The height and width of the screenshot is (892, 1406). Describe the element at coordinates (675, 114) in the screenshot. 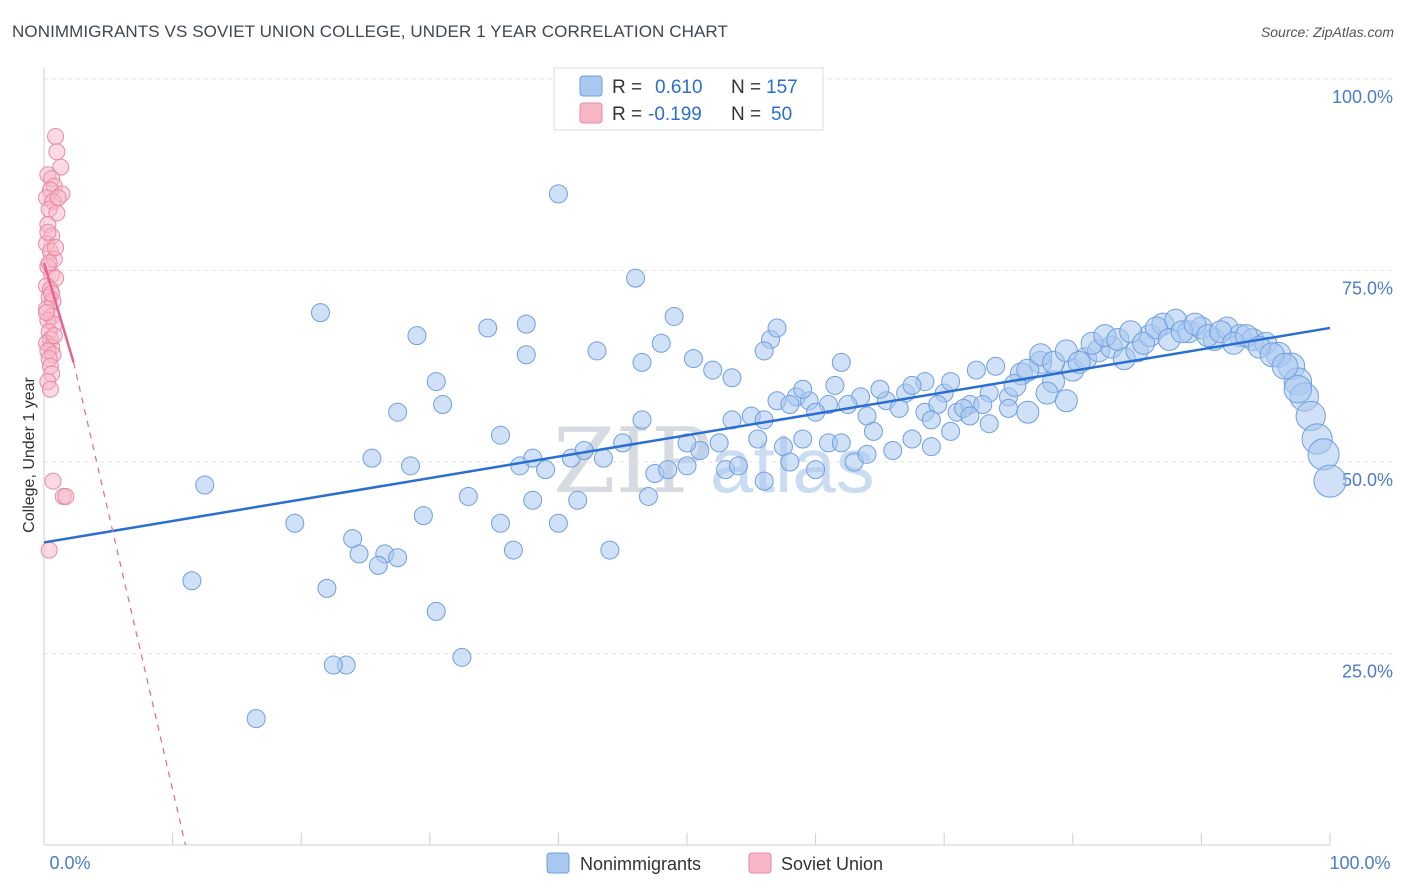

I see `legend-r-value-2: -0.199` at that location.